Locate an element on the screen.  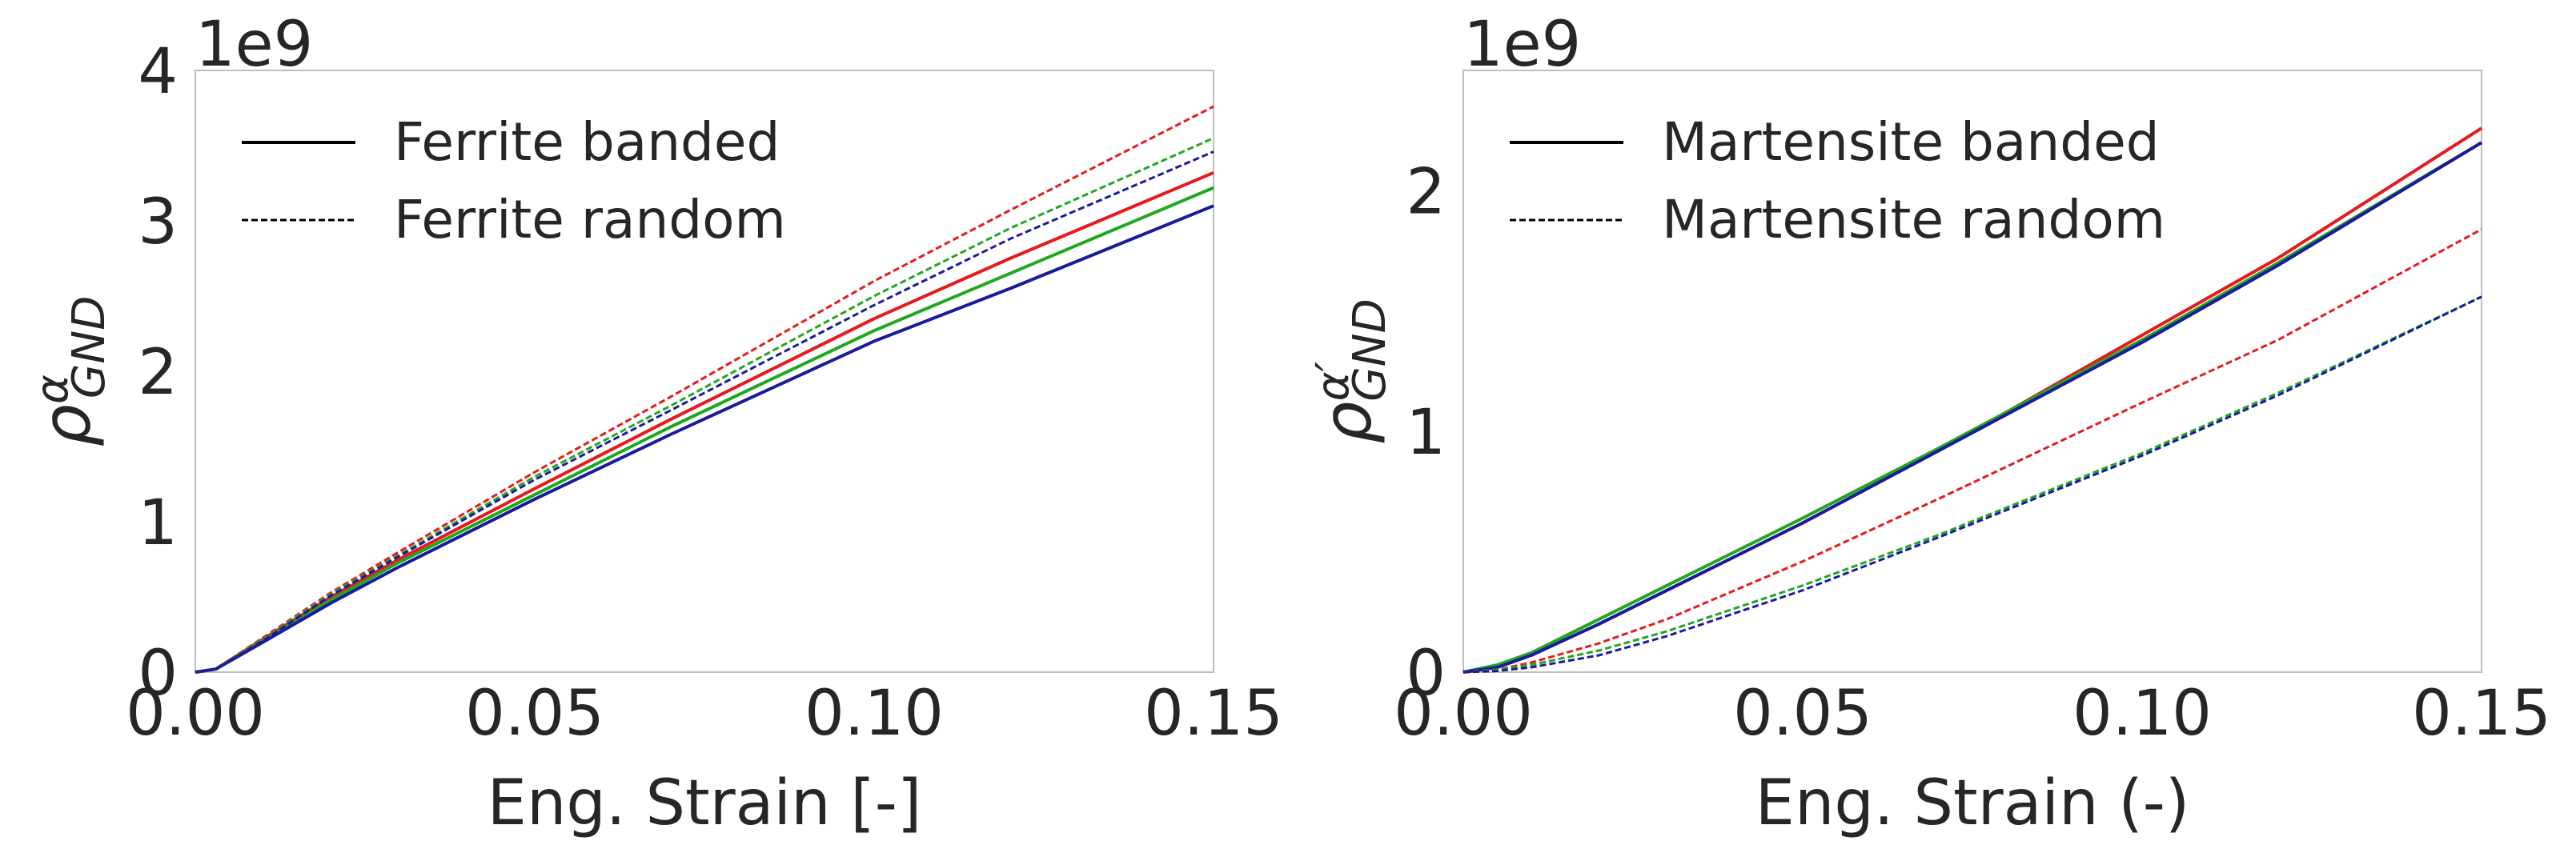
svg-text: ραGND is located at coordinates (71, 371).